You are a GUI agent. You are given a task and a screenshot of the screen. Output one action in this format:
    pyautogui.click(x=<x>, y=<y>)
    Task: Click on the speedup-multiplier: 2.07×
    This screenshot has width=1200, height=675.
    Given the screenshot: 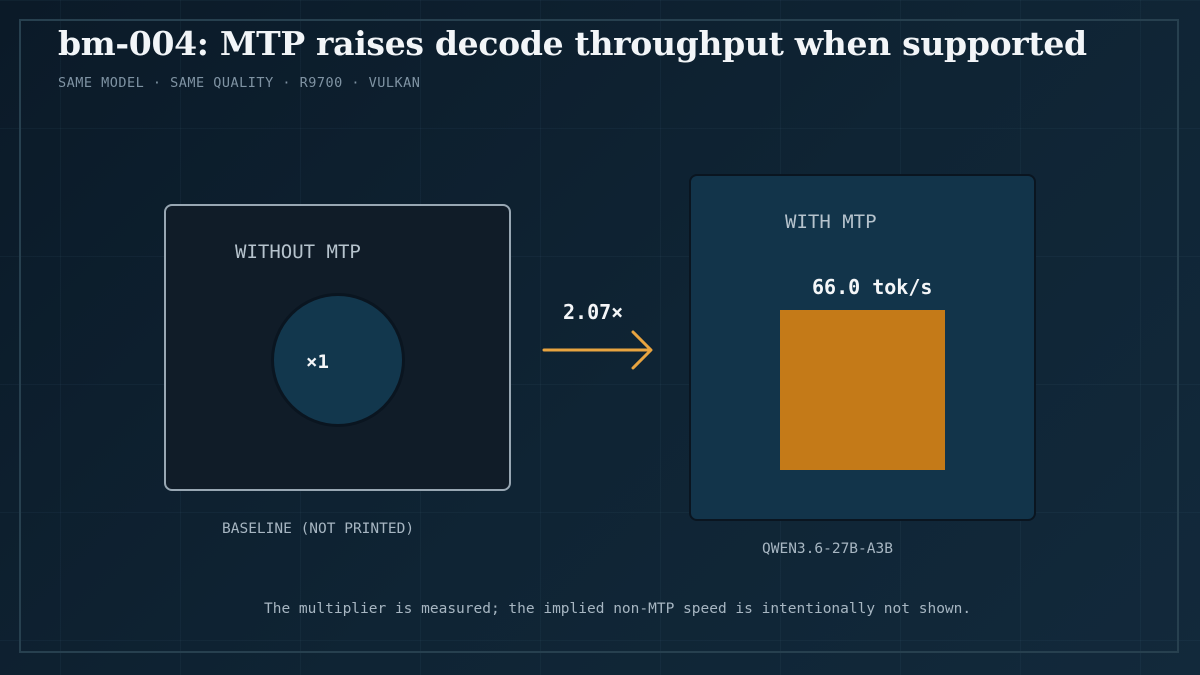 What is the action you would take?
    pyautogui.click(x=593, y=312)
    